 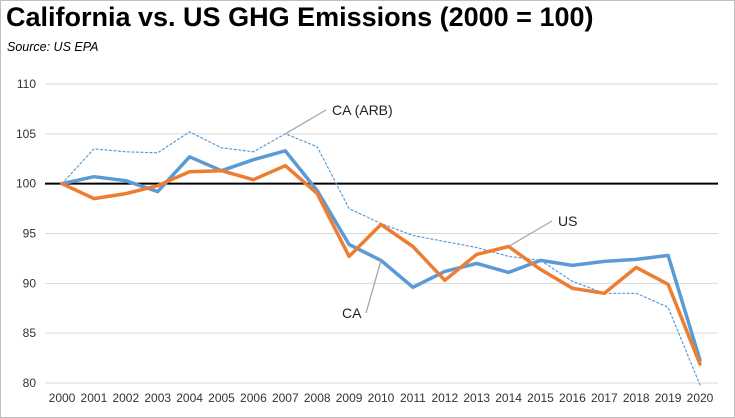 What do you see at coordinates (30, 283) in the screenshot?
I see `y-tick-label: 90` at bounding box center [30, 283].